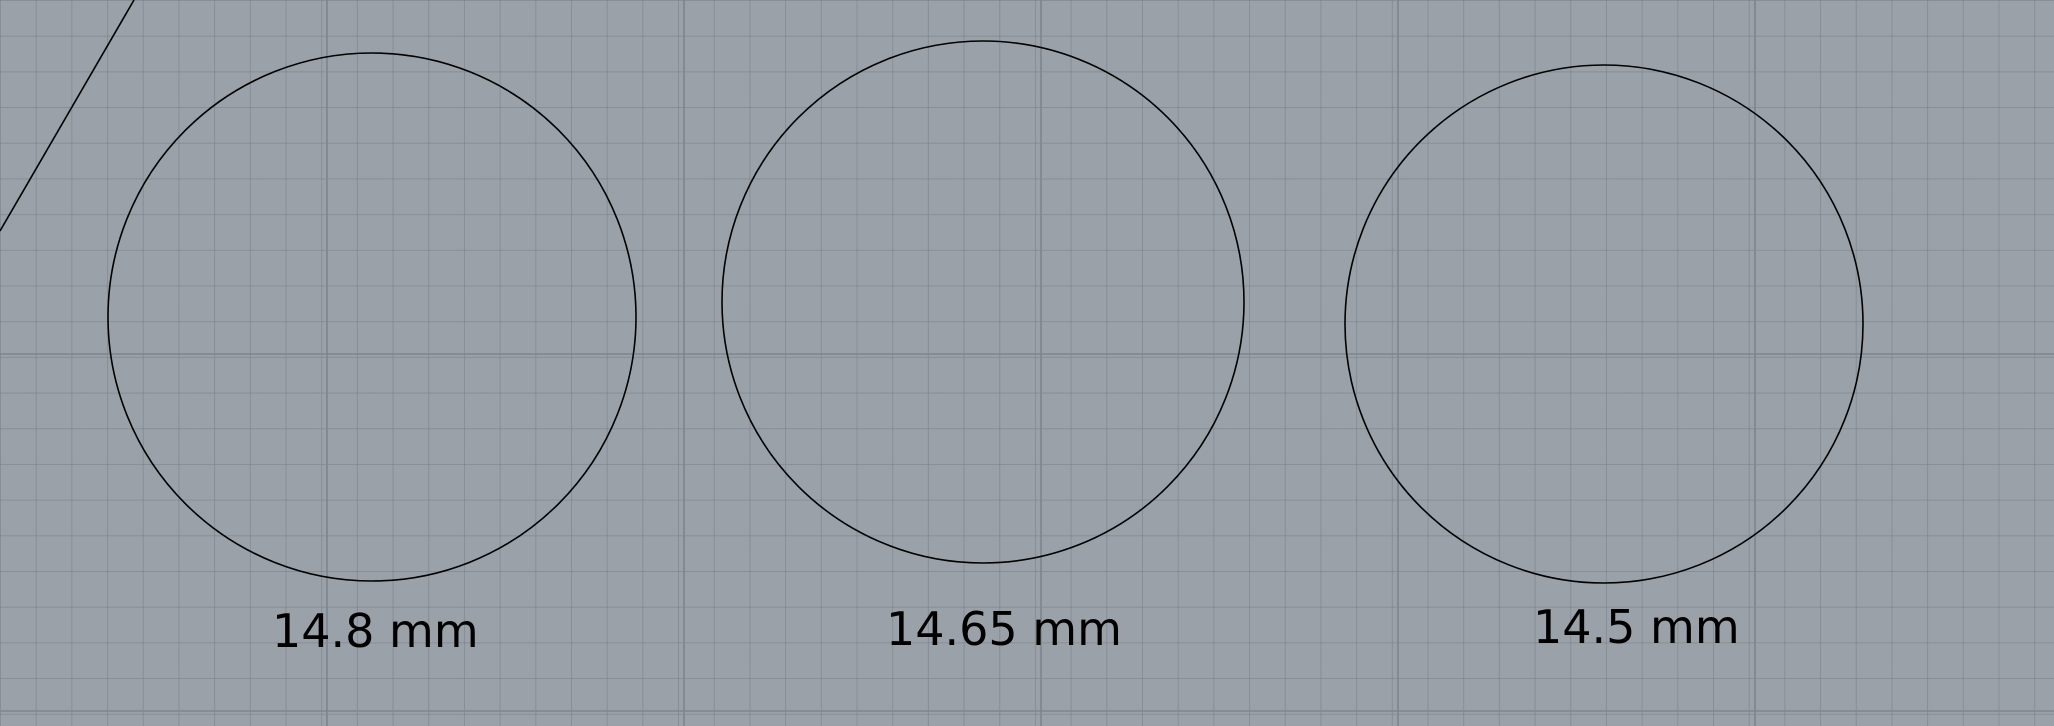 The width and height of the screenshot is (2054, 726). Describe the element at coordinates (1636, 627) in the screenshot. I see `circle-label-14-5mm: 14.5 mm` at that location.